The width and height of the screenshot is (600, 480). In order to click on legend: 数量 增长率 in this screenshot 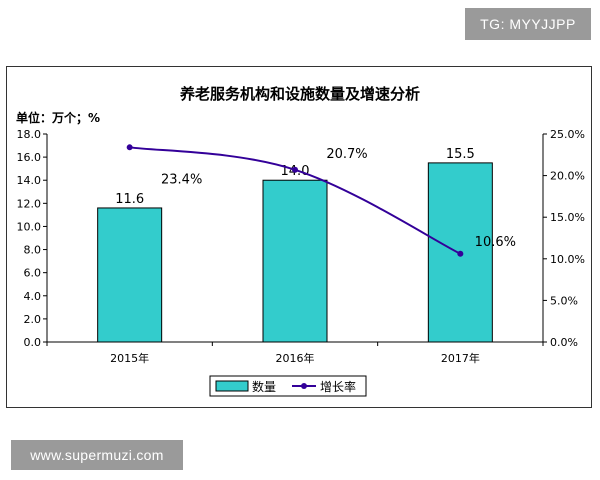, I will do `click(288, 386)`.